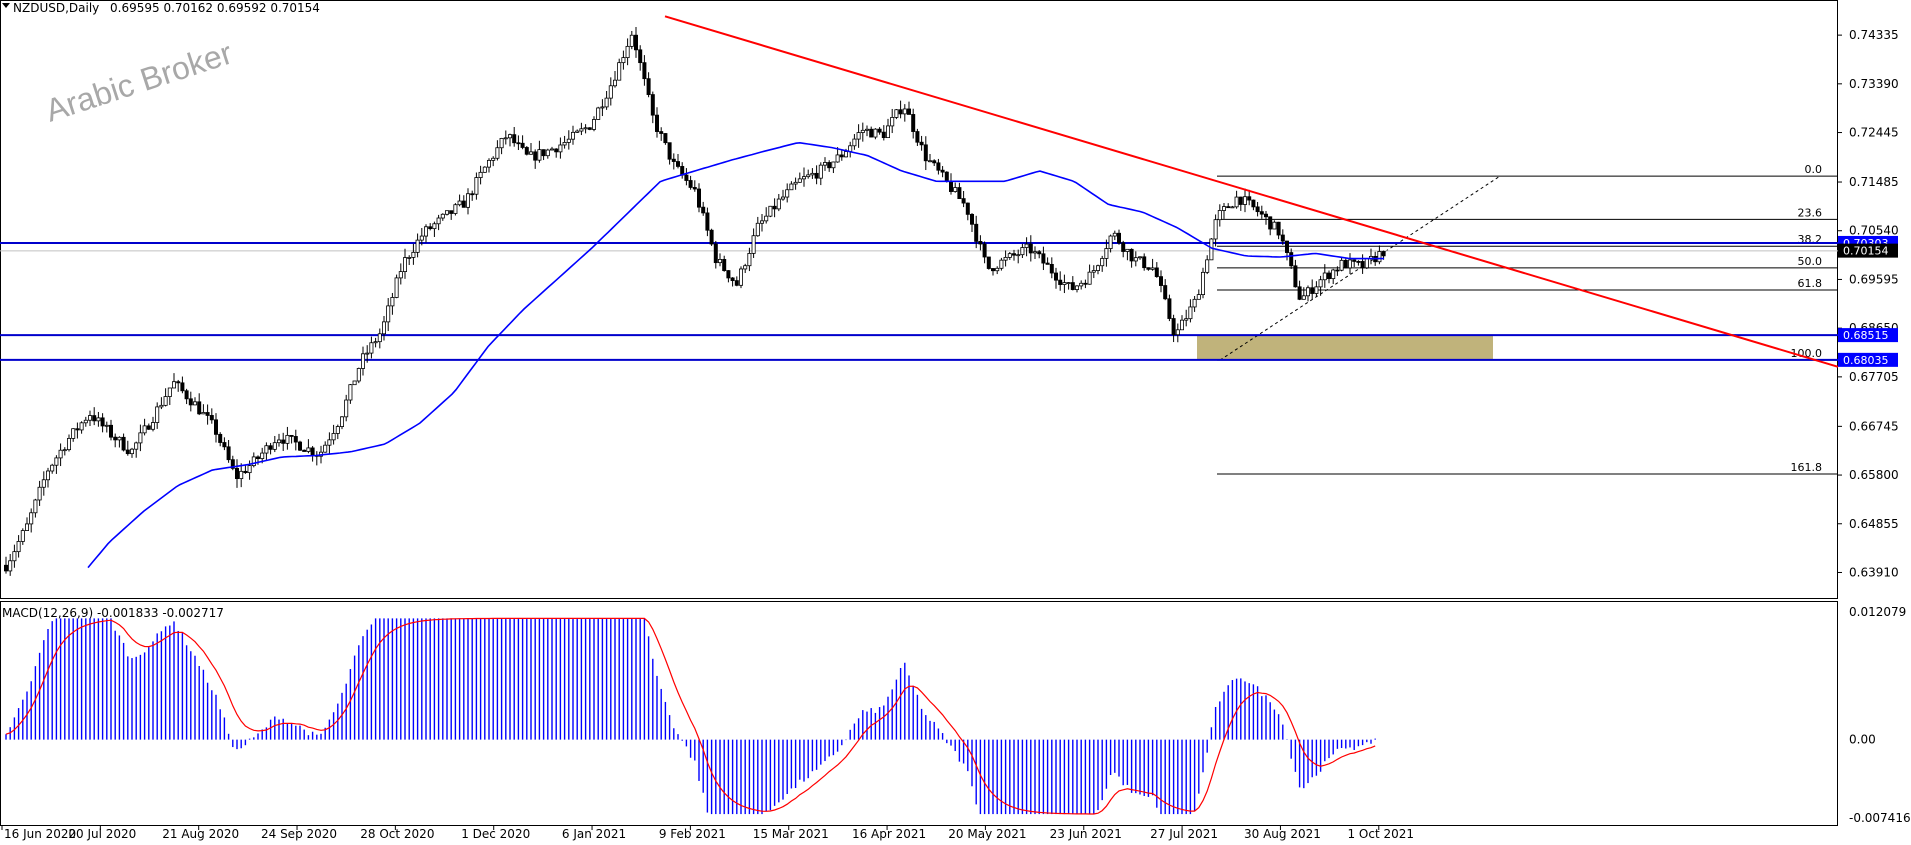  Describe the element at coordinates (1874, 279) in the screenshot. I see `price-axis-label: 0.69595` at that location.